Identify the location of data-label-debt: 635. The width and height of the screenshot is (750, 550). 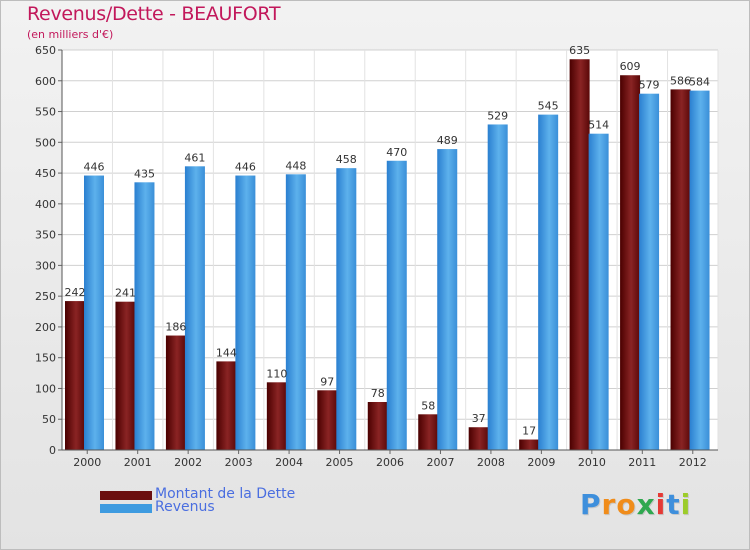
(579, 50).